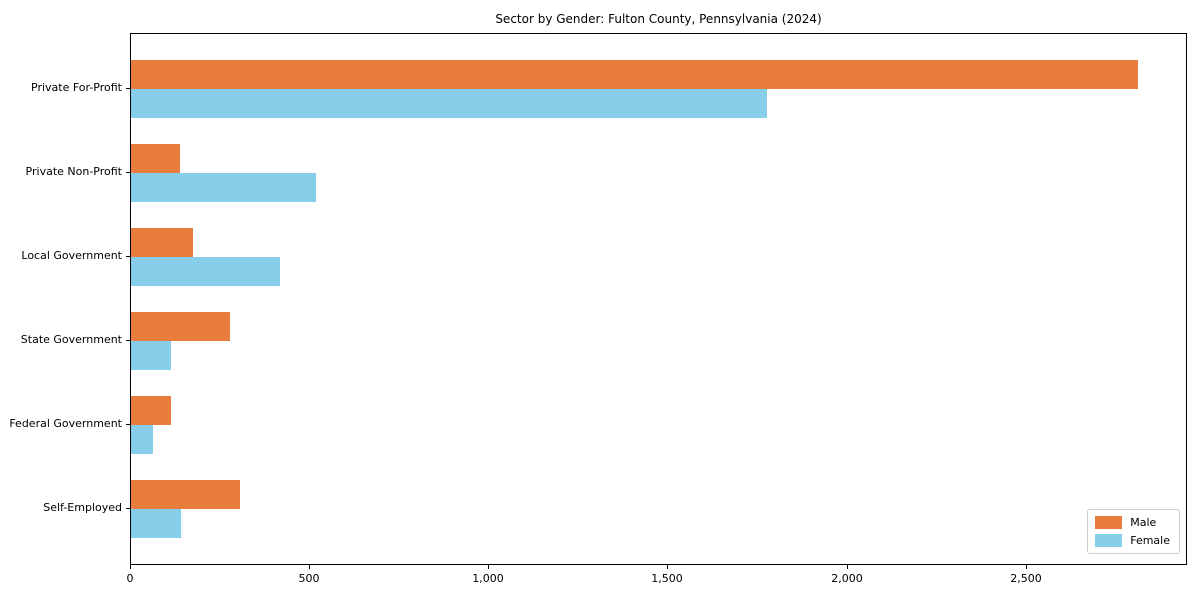  Describe the element at coordinates (71, 255) in the screenshot. I see `y-tick-label: Local Government` at that location.